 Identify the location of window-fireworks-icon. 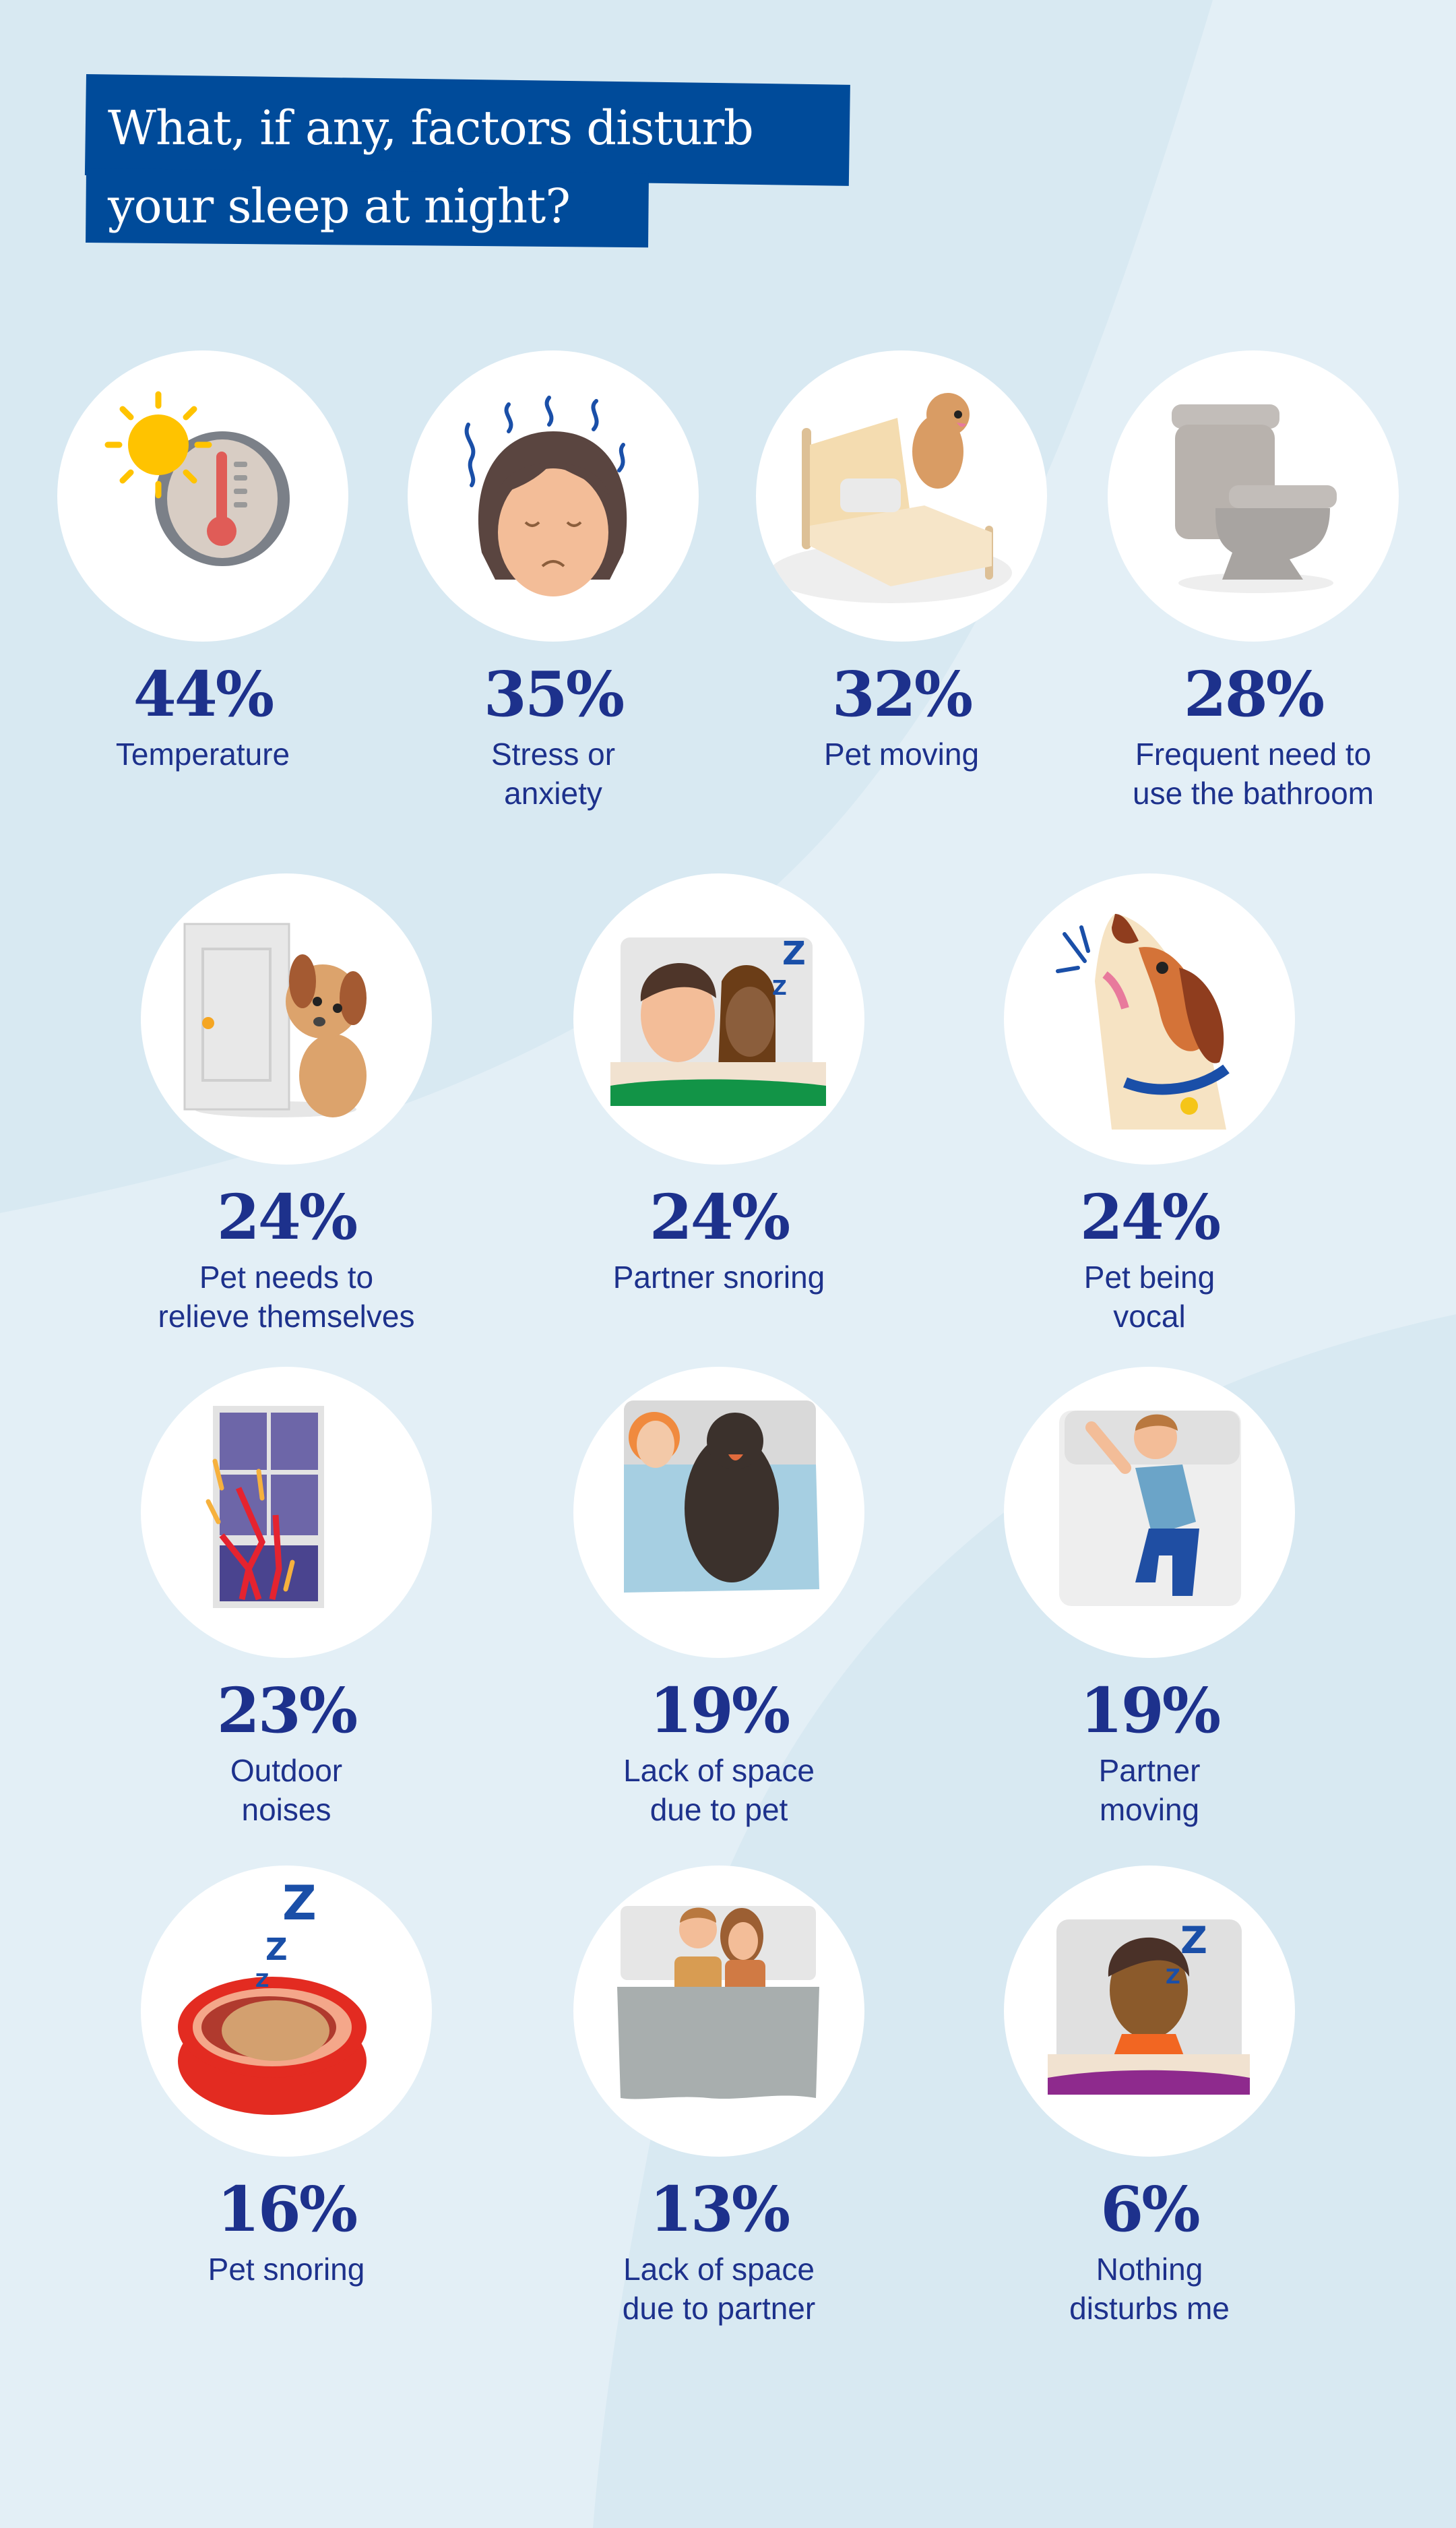
(264, 1507).